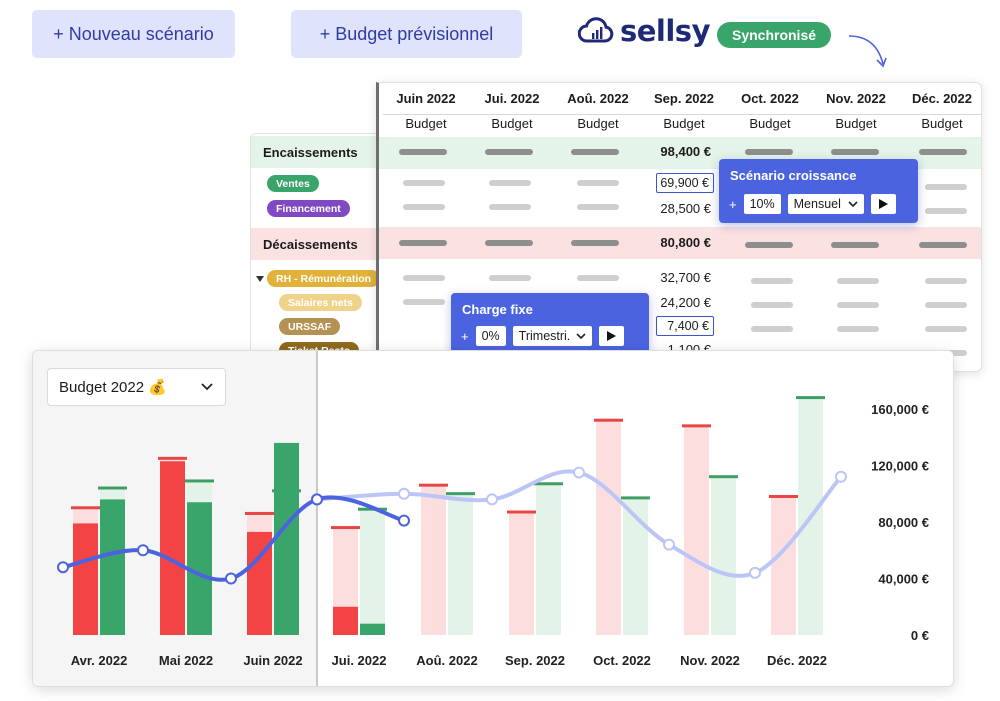 The height and width of the screenshot is (701, 1000). Describe the element at coordinates (685, 277) in the screenshot. I see `rh-value: 32,700 €` at that location.